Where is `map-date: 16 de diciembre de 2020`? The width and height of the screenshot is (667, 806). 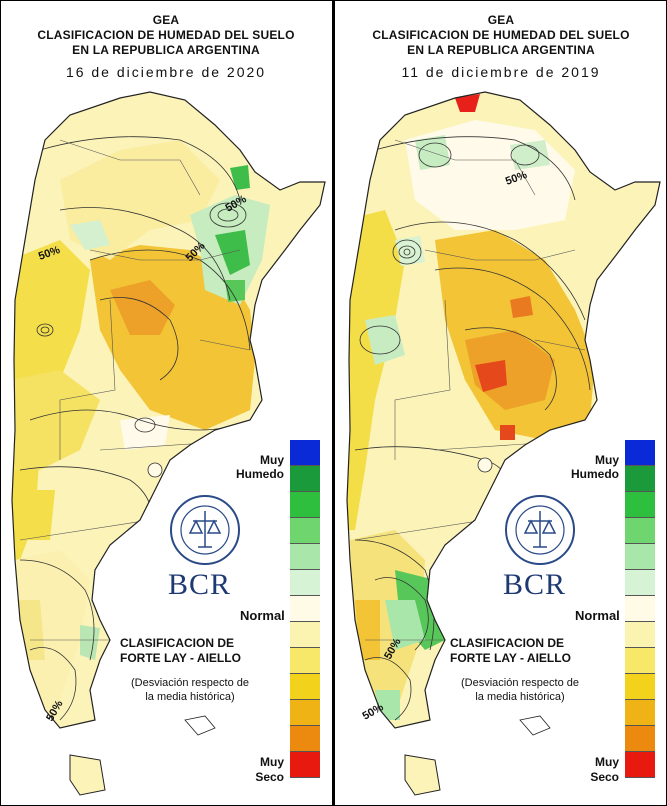
map-date: 16 de diciembre de 2020 is located at coordinates (166, 72).